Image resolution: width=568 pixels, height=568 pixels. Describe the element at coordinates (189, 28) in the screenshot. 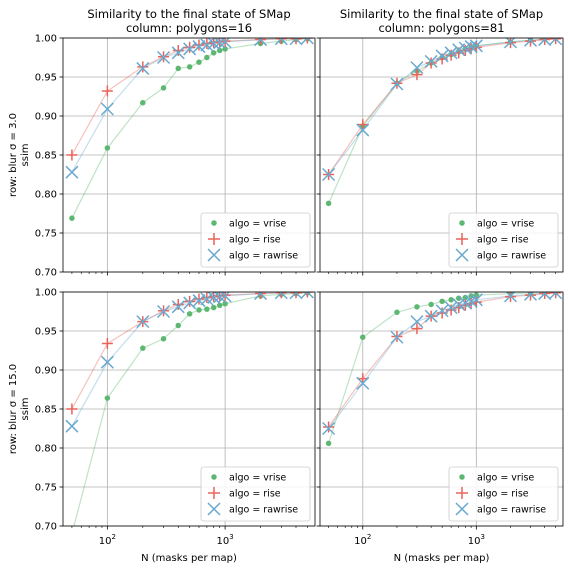

I see `panel-title: column: polygons=16` at that location.